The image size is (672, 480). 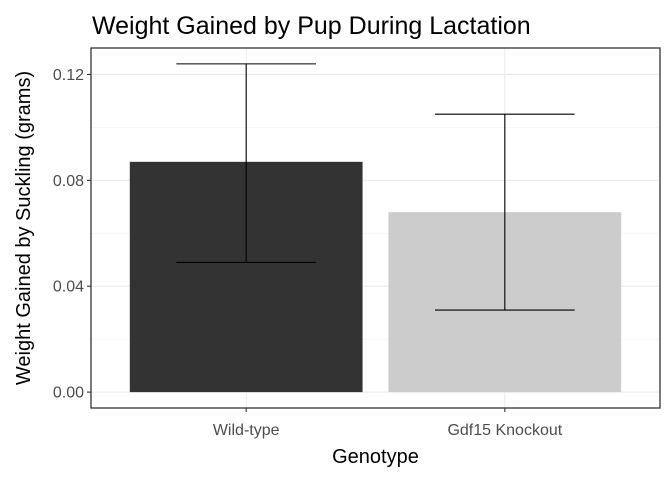 What do you see at coordinates (24, 228) in the screenshot?
I see `y-axis-title: Weight Gained by Suckling (grams)` at bounding box center [24, 228].